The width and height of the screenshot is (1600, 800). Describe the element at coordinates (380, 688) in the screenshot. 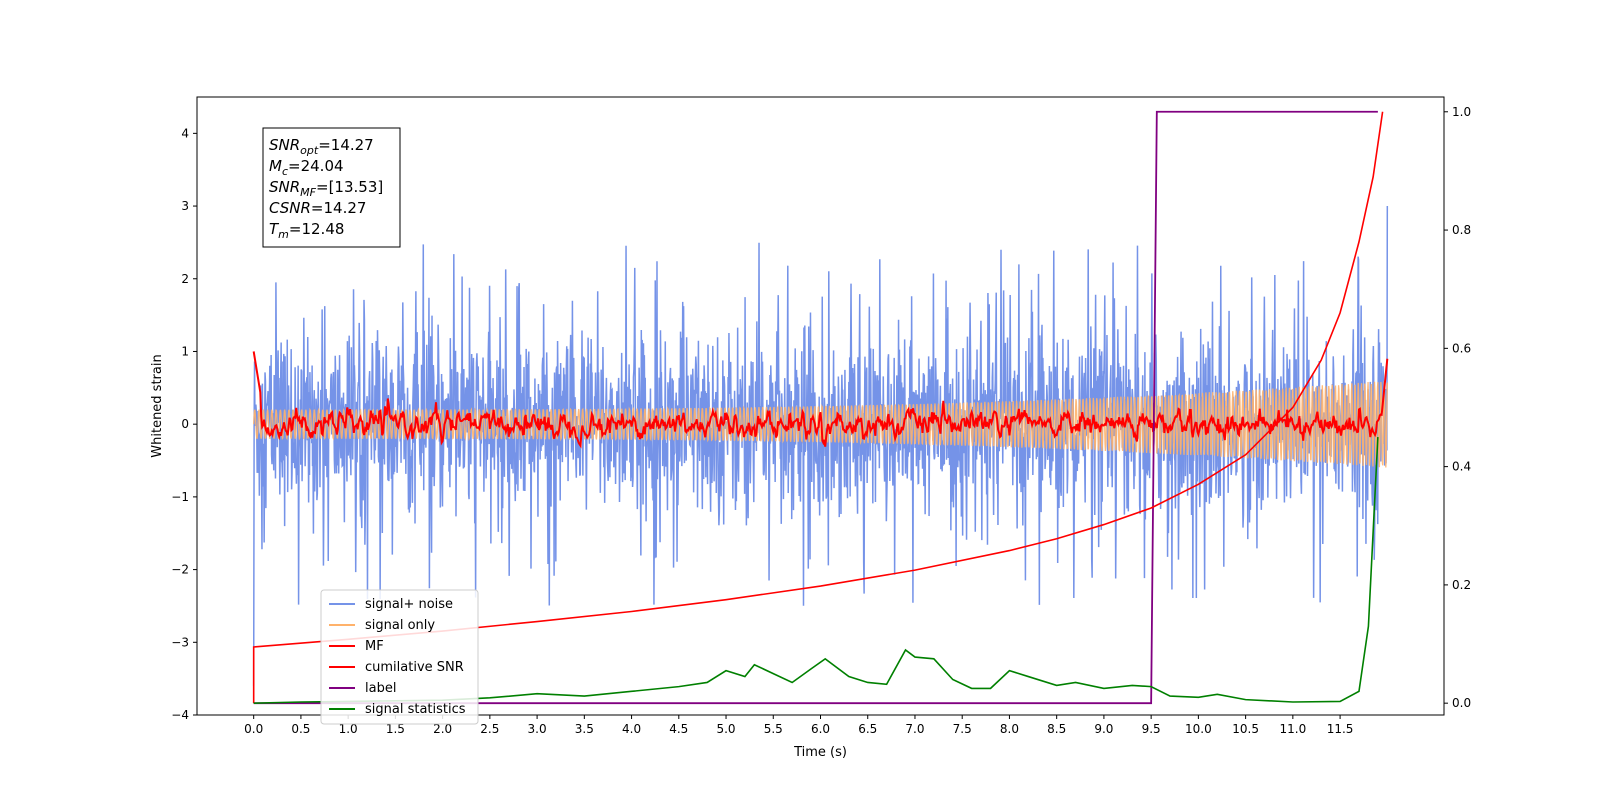

I see `legend-label: label` at that location.